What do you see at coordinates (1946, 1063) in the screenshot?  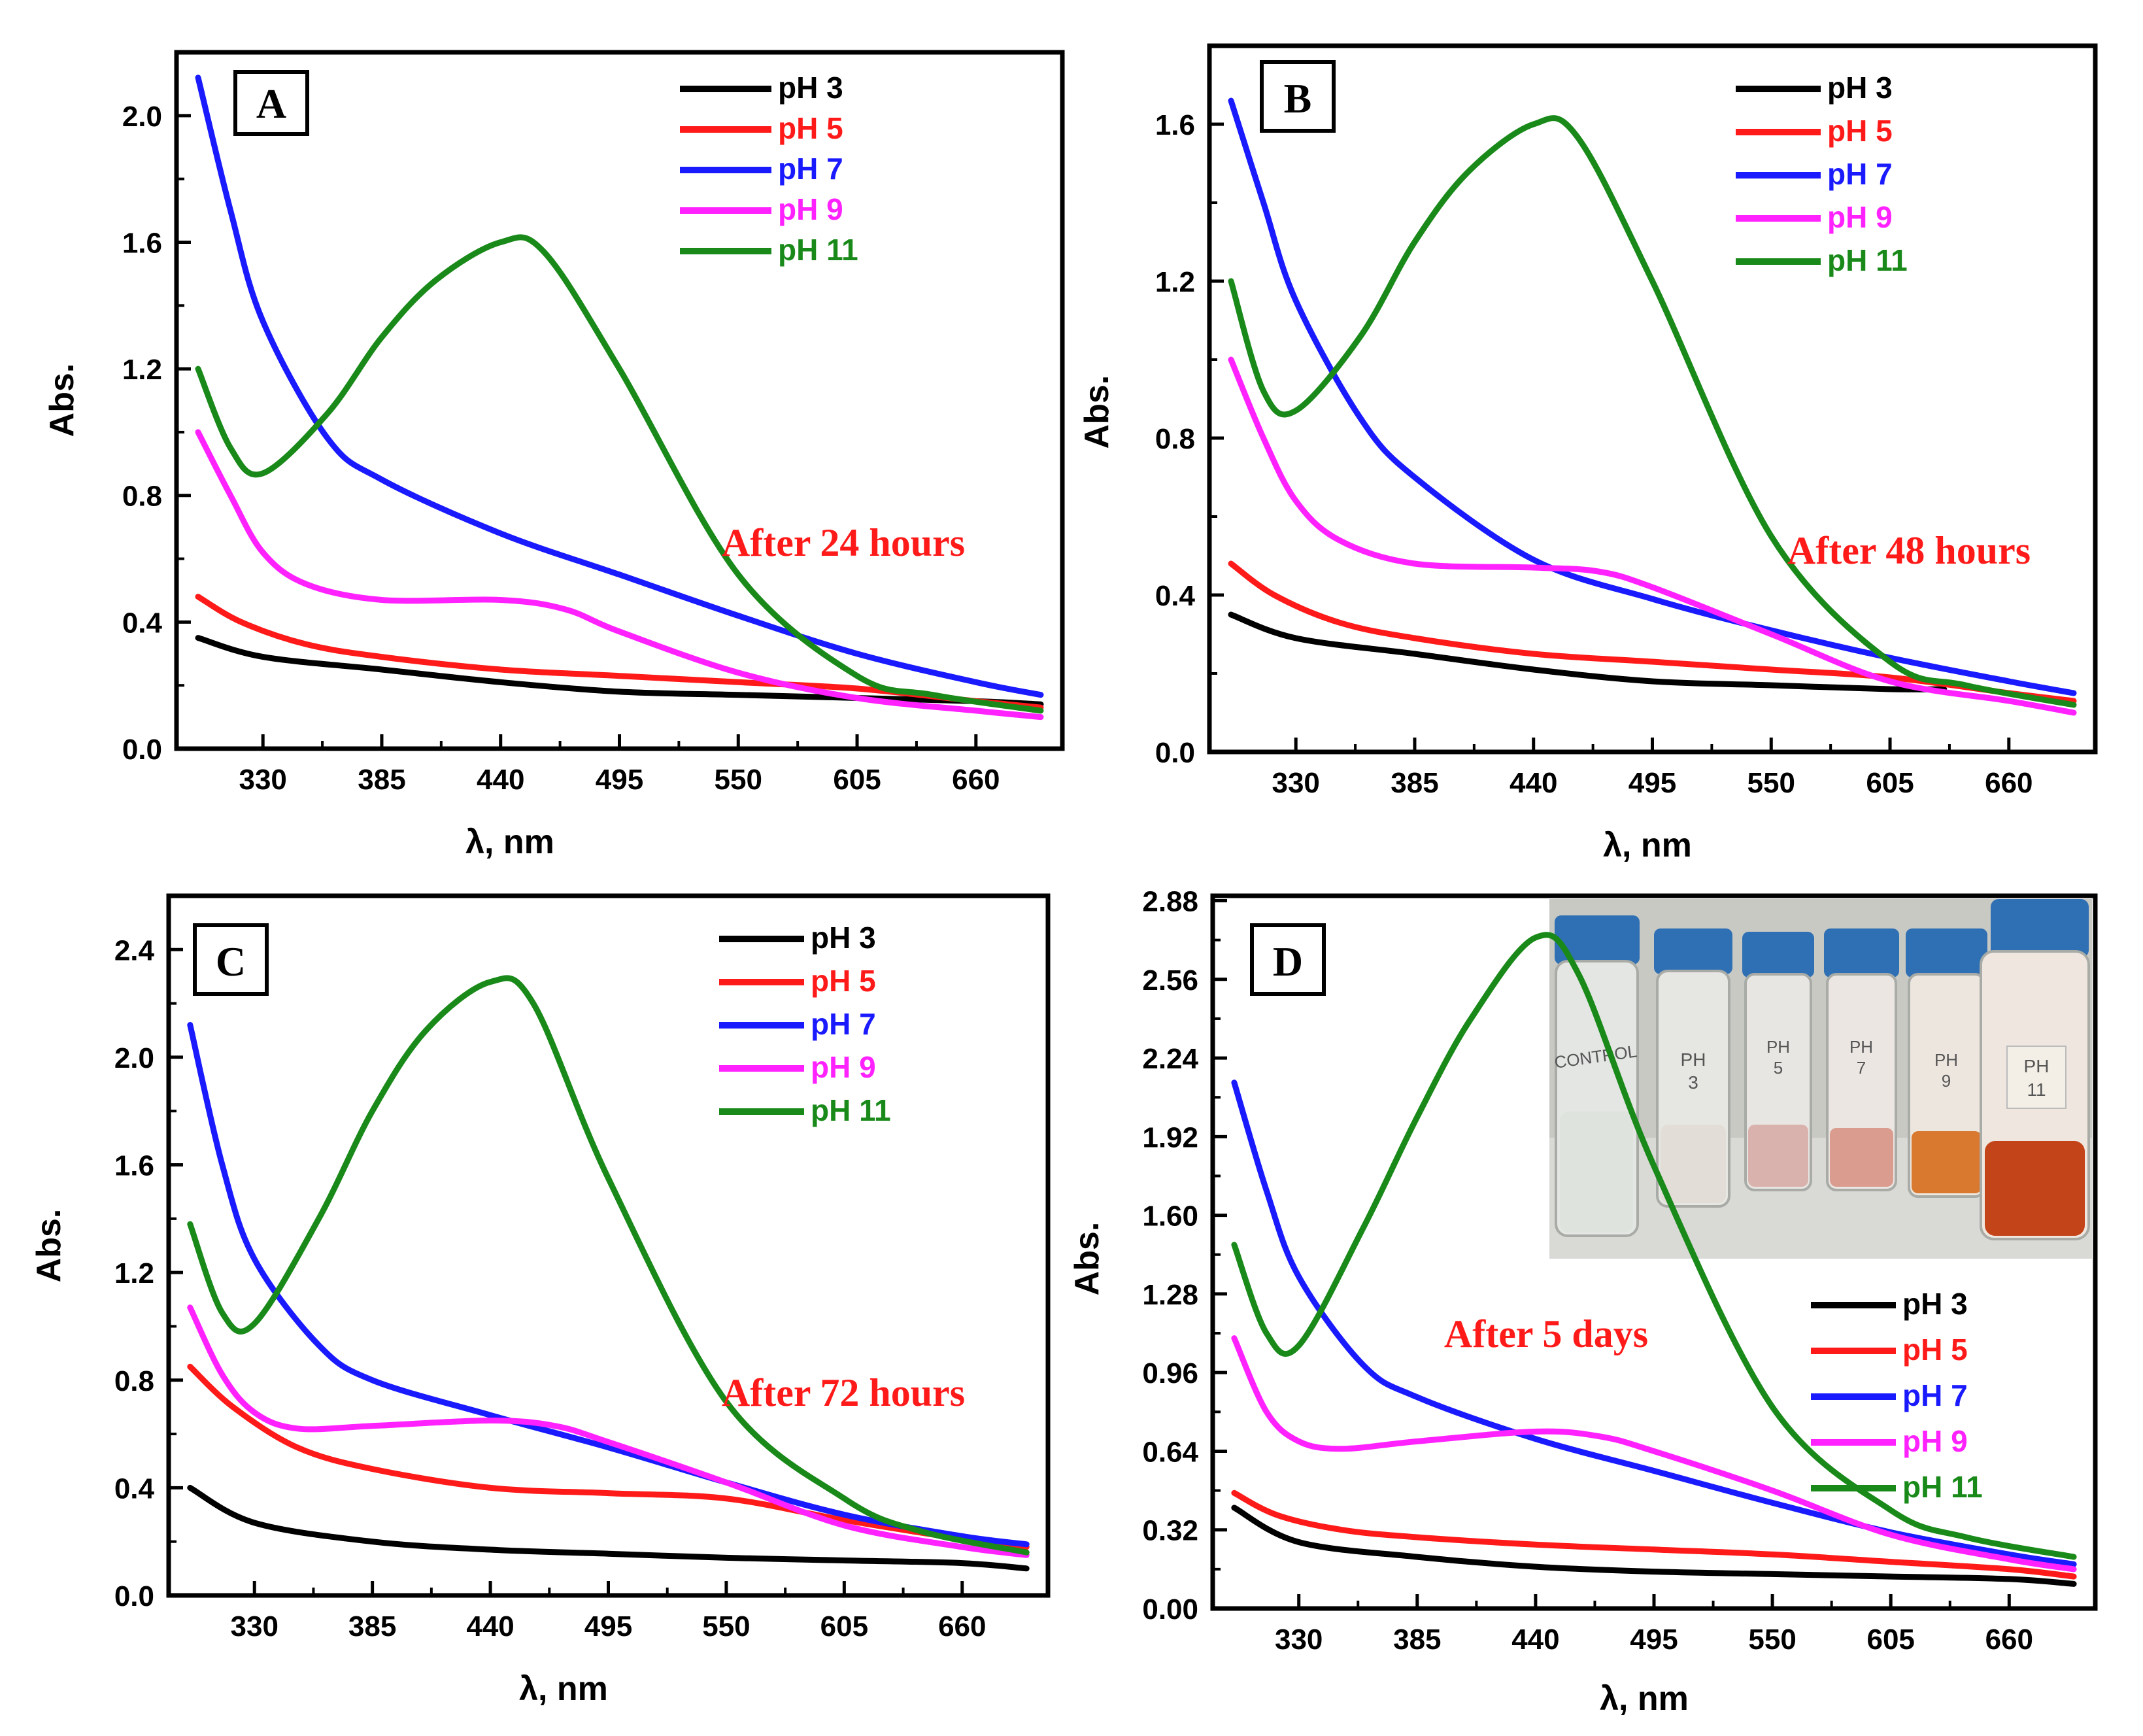 I see `vial-ph9: PH 9` at bounding box center [1946, 1063].